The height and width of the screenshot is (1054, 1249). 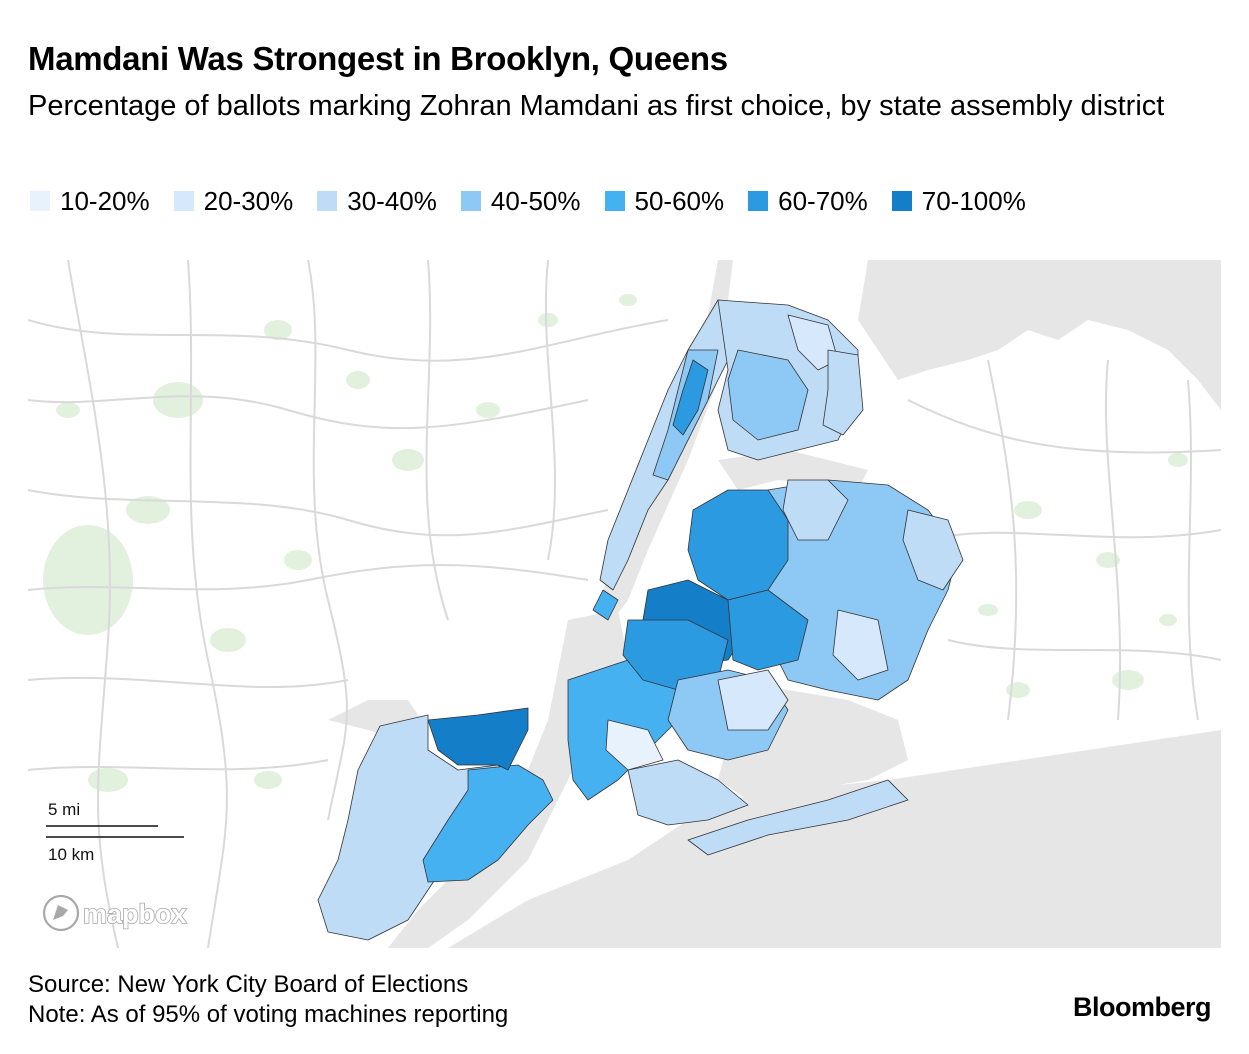 I want to click on district-queens-south, so click(x=860, y=645).